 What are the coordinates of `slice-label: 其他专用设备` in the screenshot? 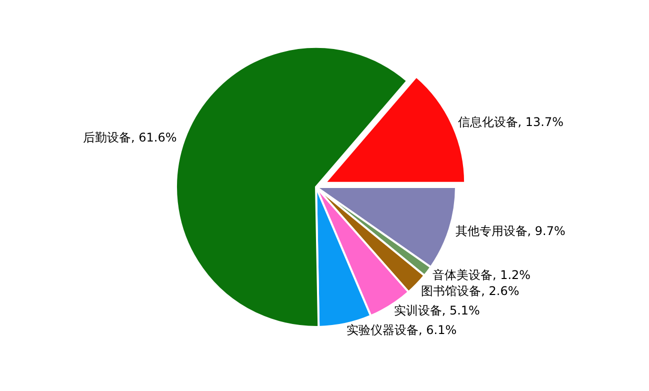 It's located at (491, 231).